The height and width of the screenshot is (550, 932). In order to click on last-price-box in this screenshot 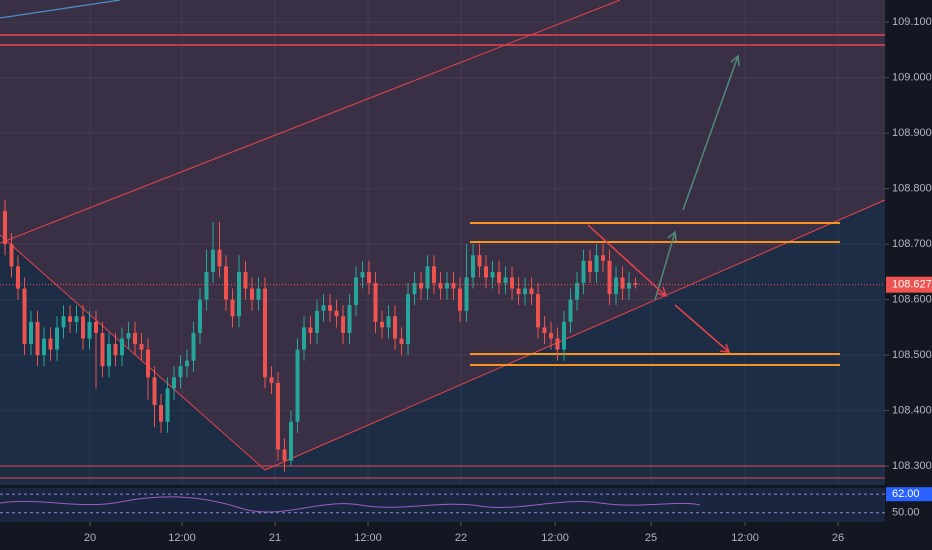, I will do `click(909, 284)`.